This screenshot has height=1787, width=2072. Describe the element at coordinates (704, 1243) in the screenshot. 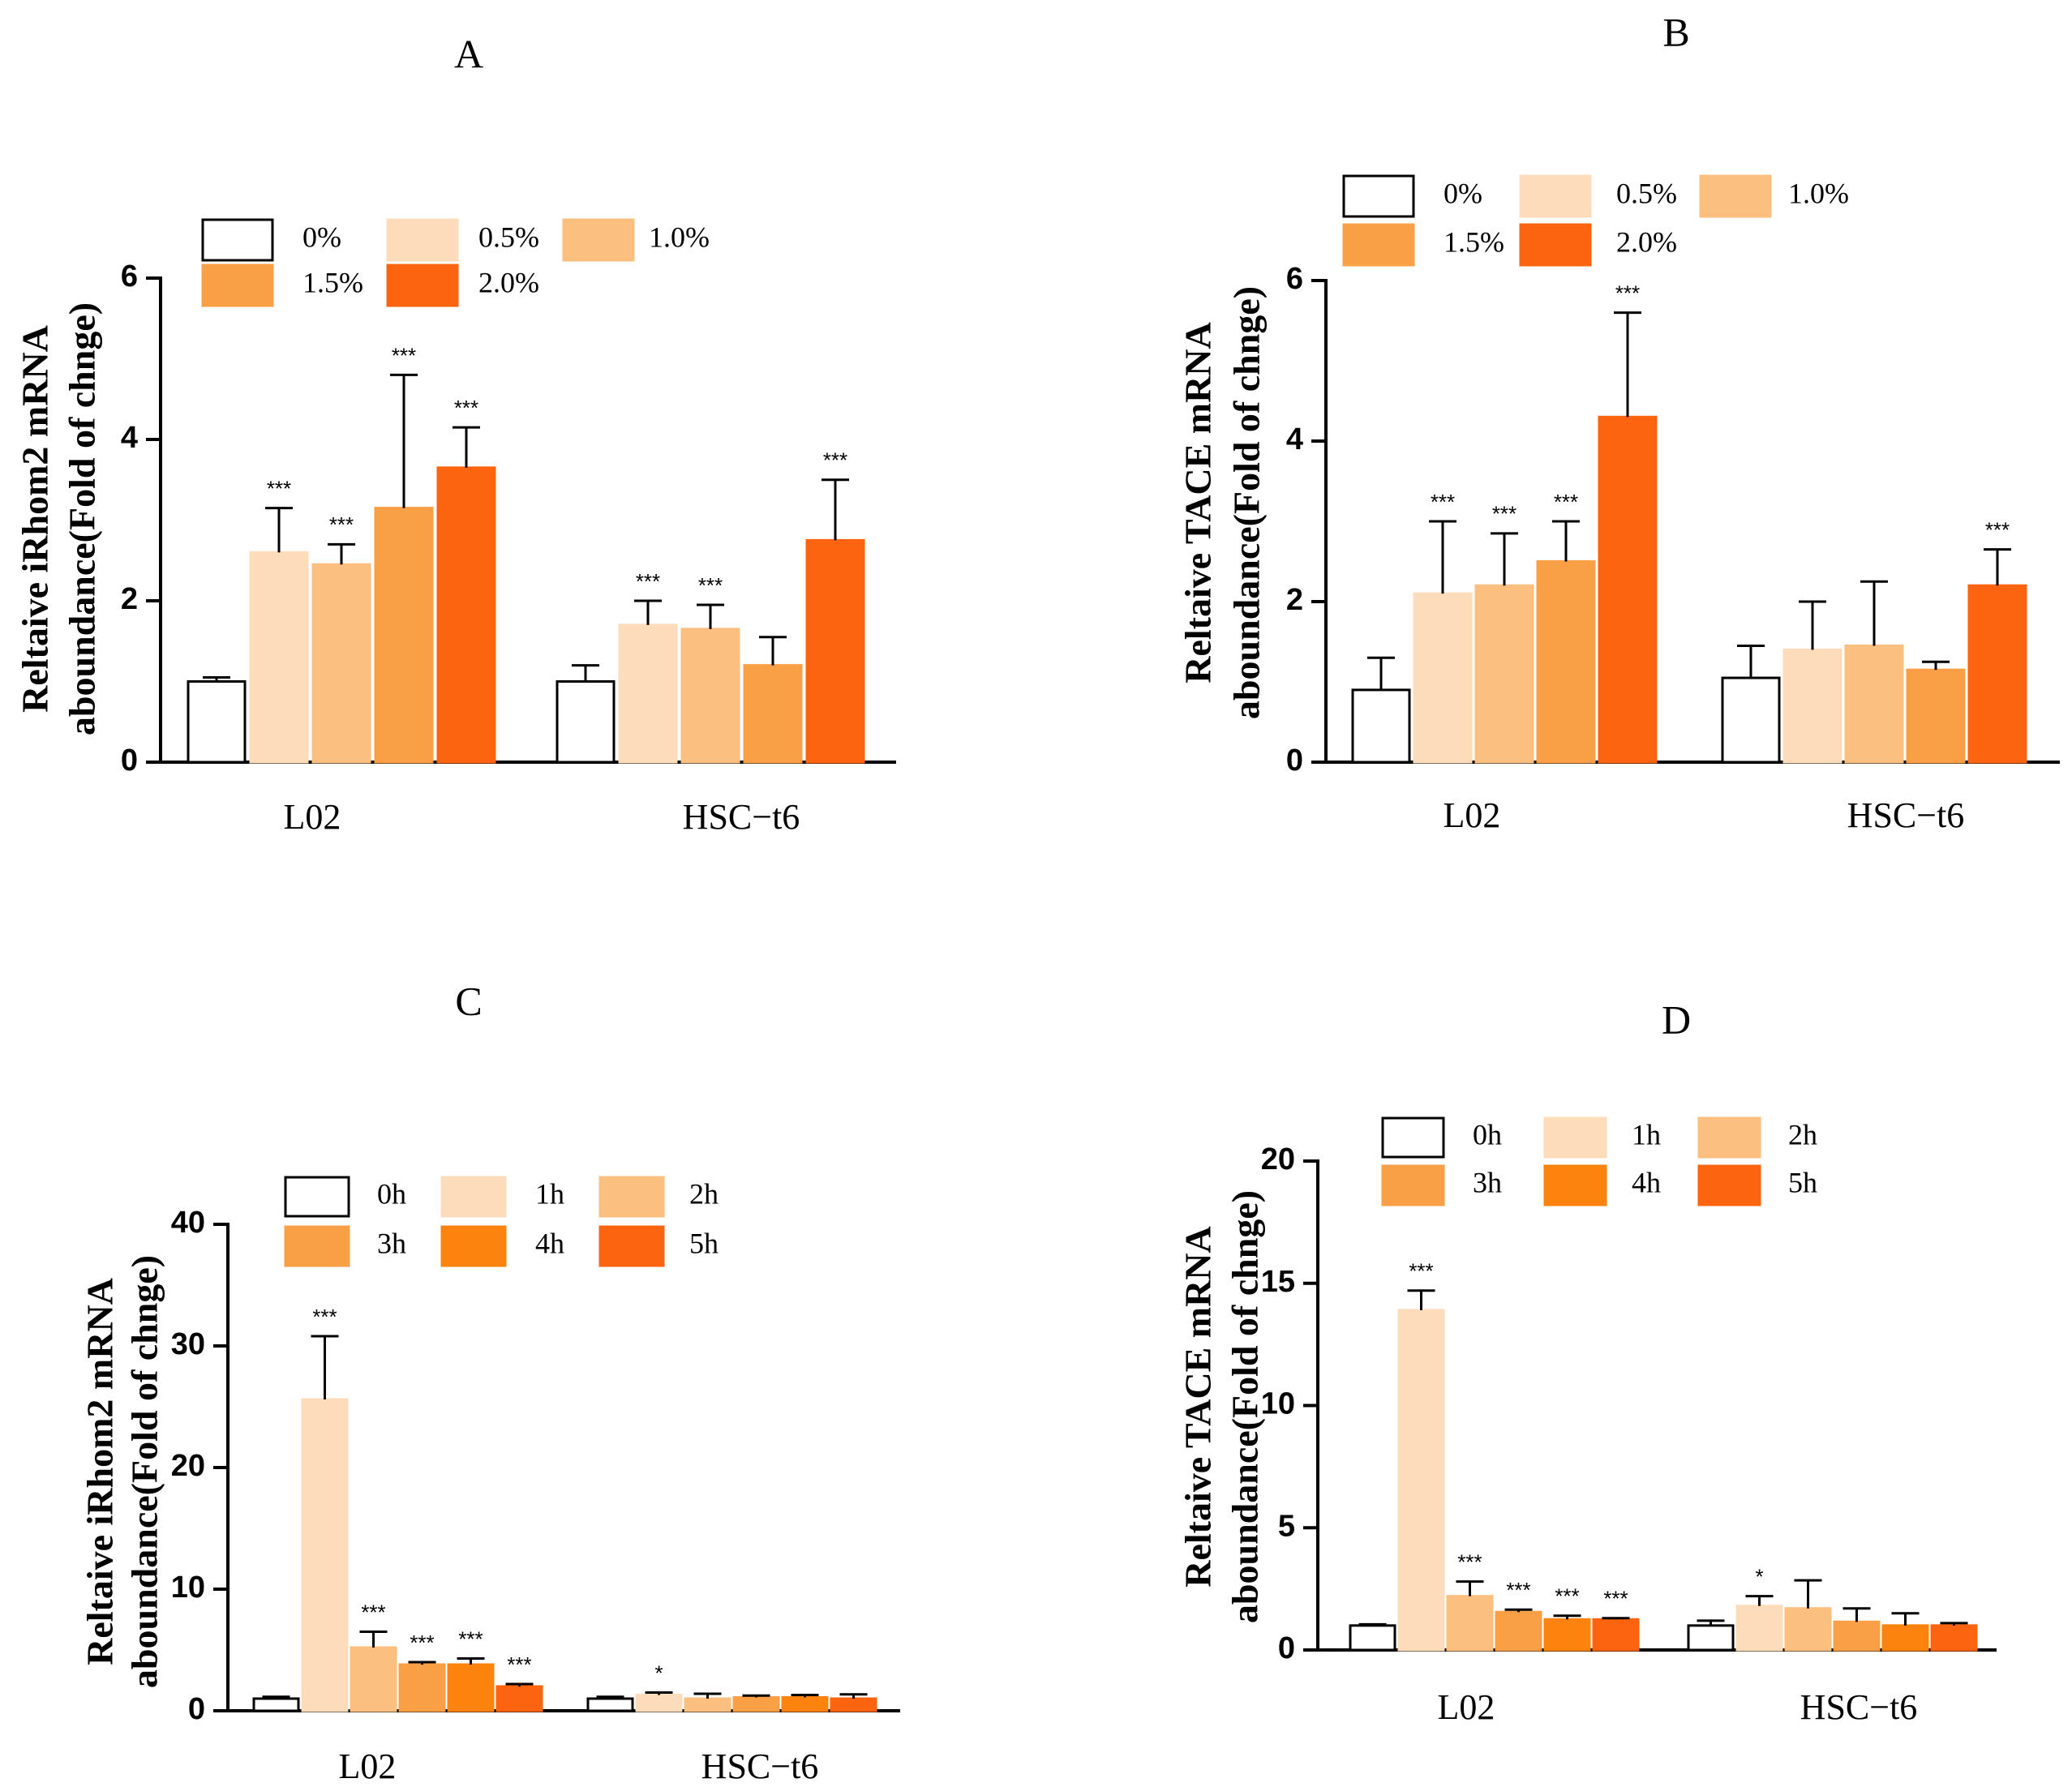

I see `legend-label: 5h` at that location.